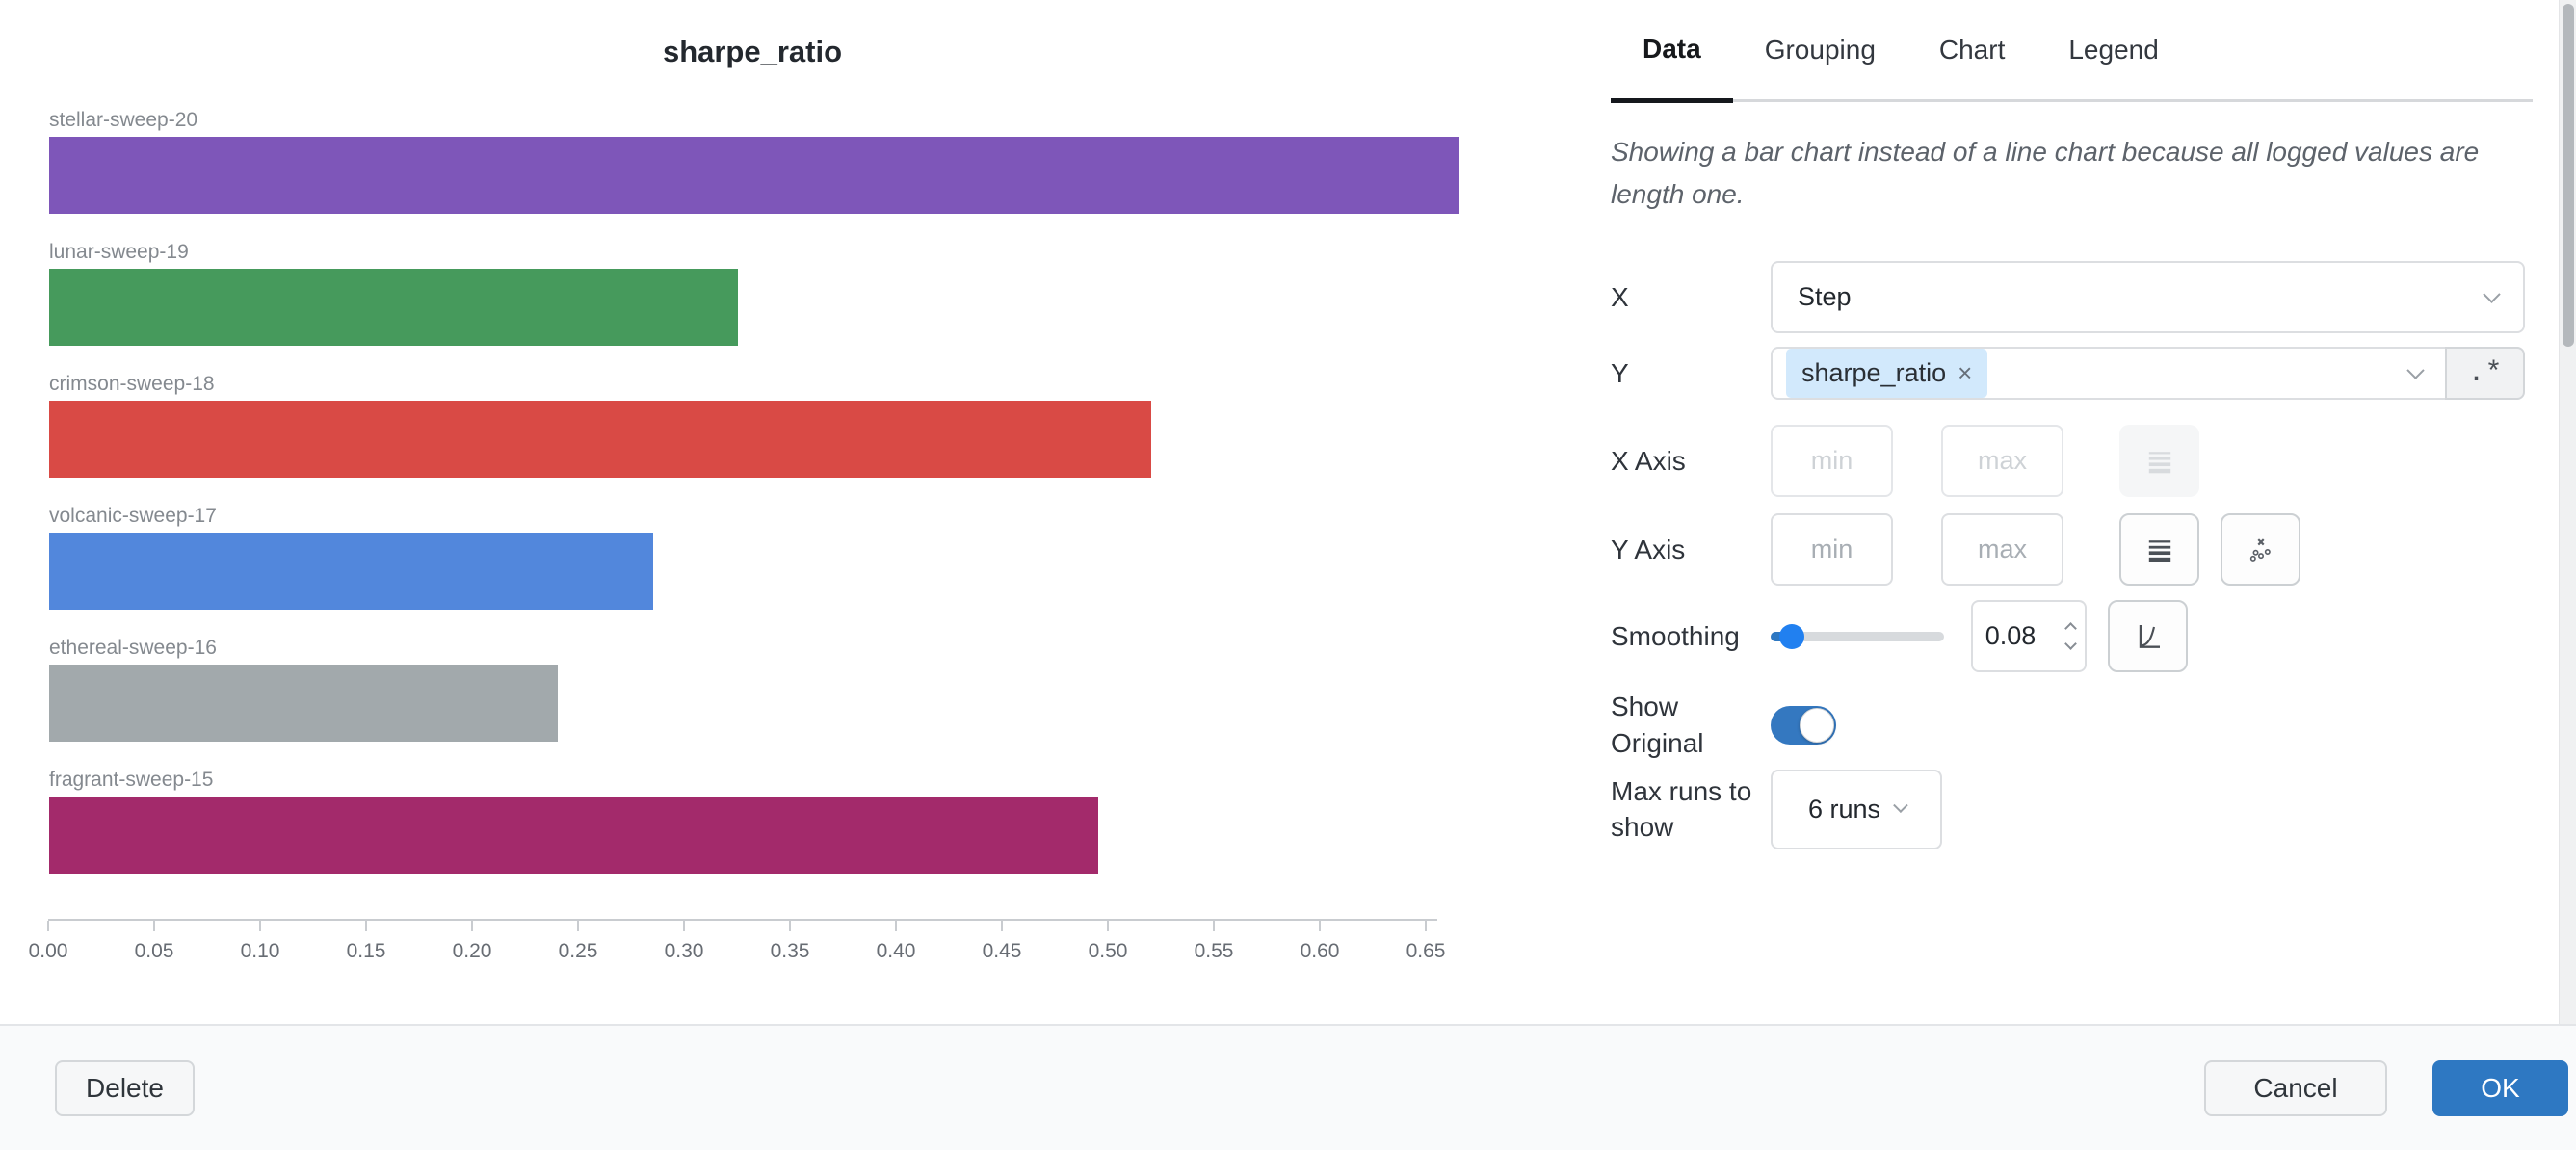 The image size is (2576, 1150). I want to click on y-log-scale-button, so click(2159, 550).